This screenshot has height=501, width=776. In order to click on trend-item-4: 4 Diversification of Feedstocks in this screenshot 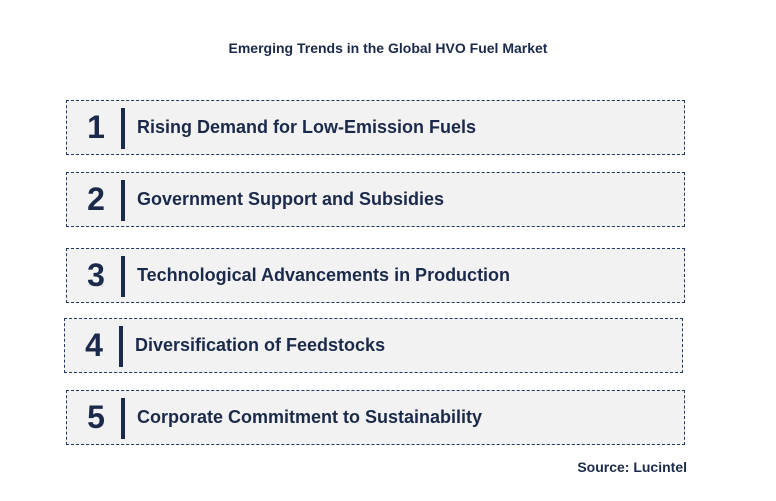, I will do `click(373, 345)`.